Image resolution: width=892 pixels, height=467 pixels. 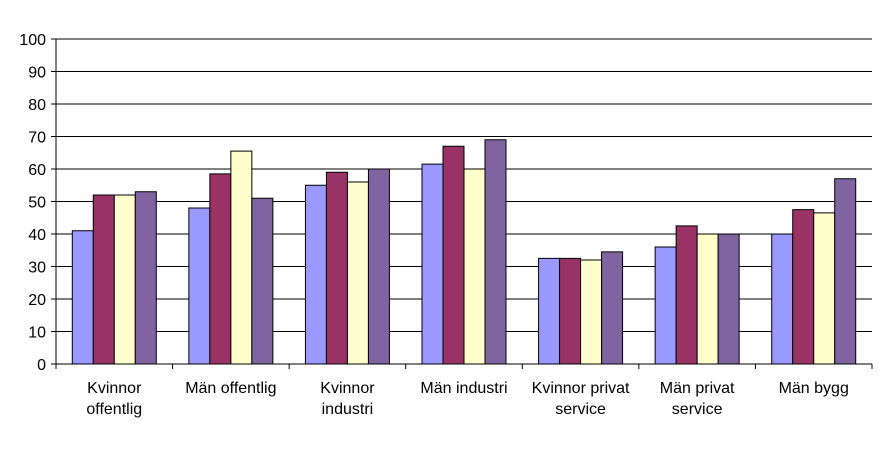 I want to click on y-tick-label: 0, so click(x=41, y=365).